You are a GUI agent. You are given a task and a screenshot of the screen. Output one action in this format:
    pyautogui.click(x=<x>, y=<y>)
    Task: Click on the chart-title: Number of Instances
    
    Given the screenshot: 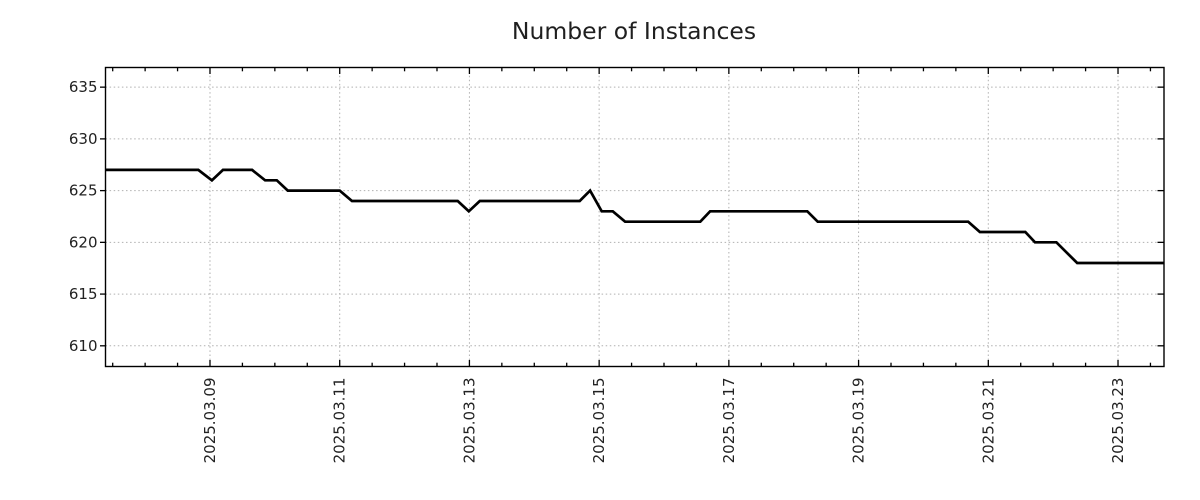 What is the action you would take?
    pyautogui.click(x=634, y=31)
    